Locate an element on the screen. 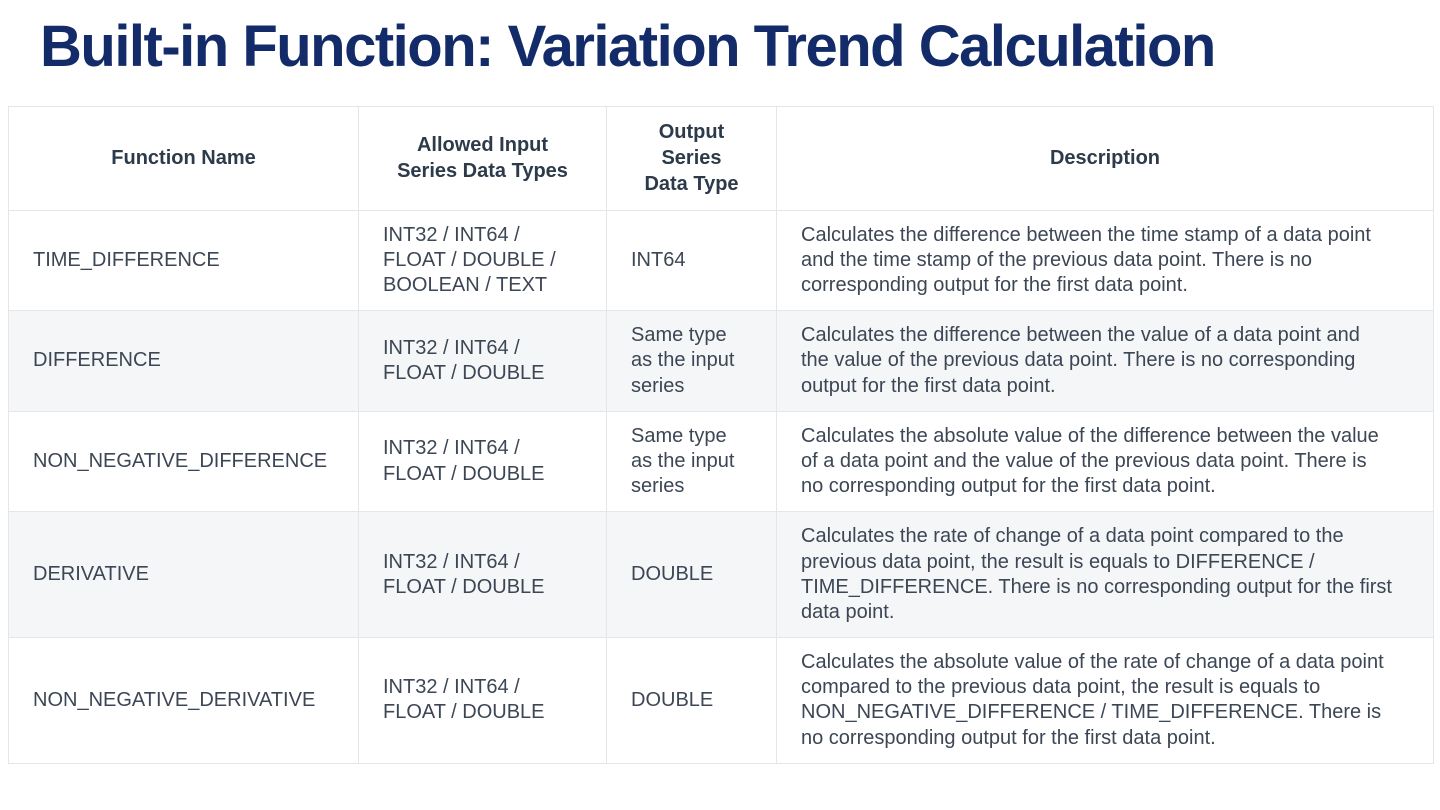 The width and height of the screenshot is (1440, 810). cell-function-name: TIME_DIFFERENCE is located at coordinates (183, 260).